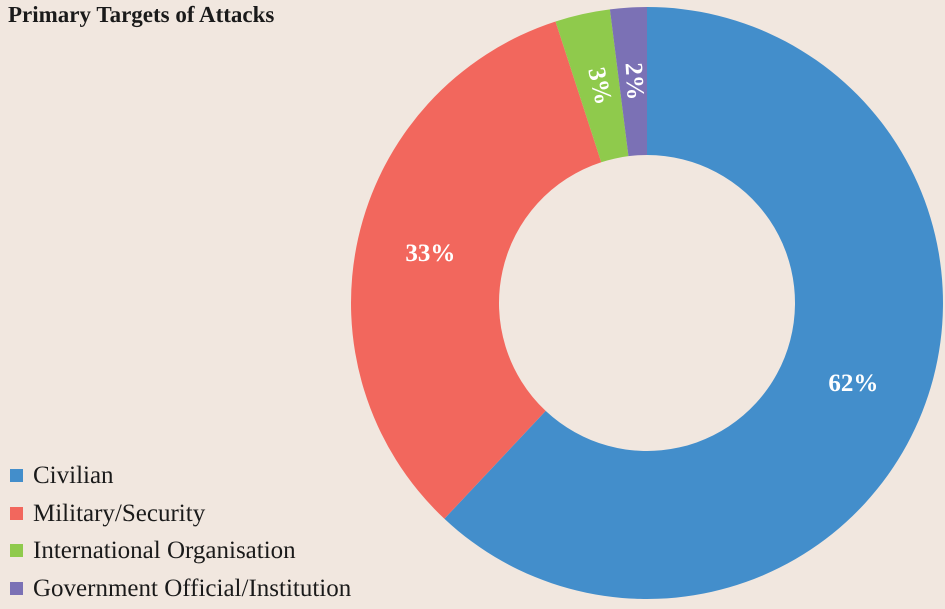 The image size is (945, 609). I want to click on data-label: 33%, so click(430, 254).